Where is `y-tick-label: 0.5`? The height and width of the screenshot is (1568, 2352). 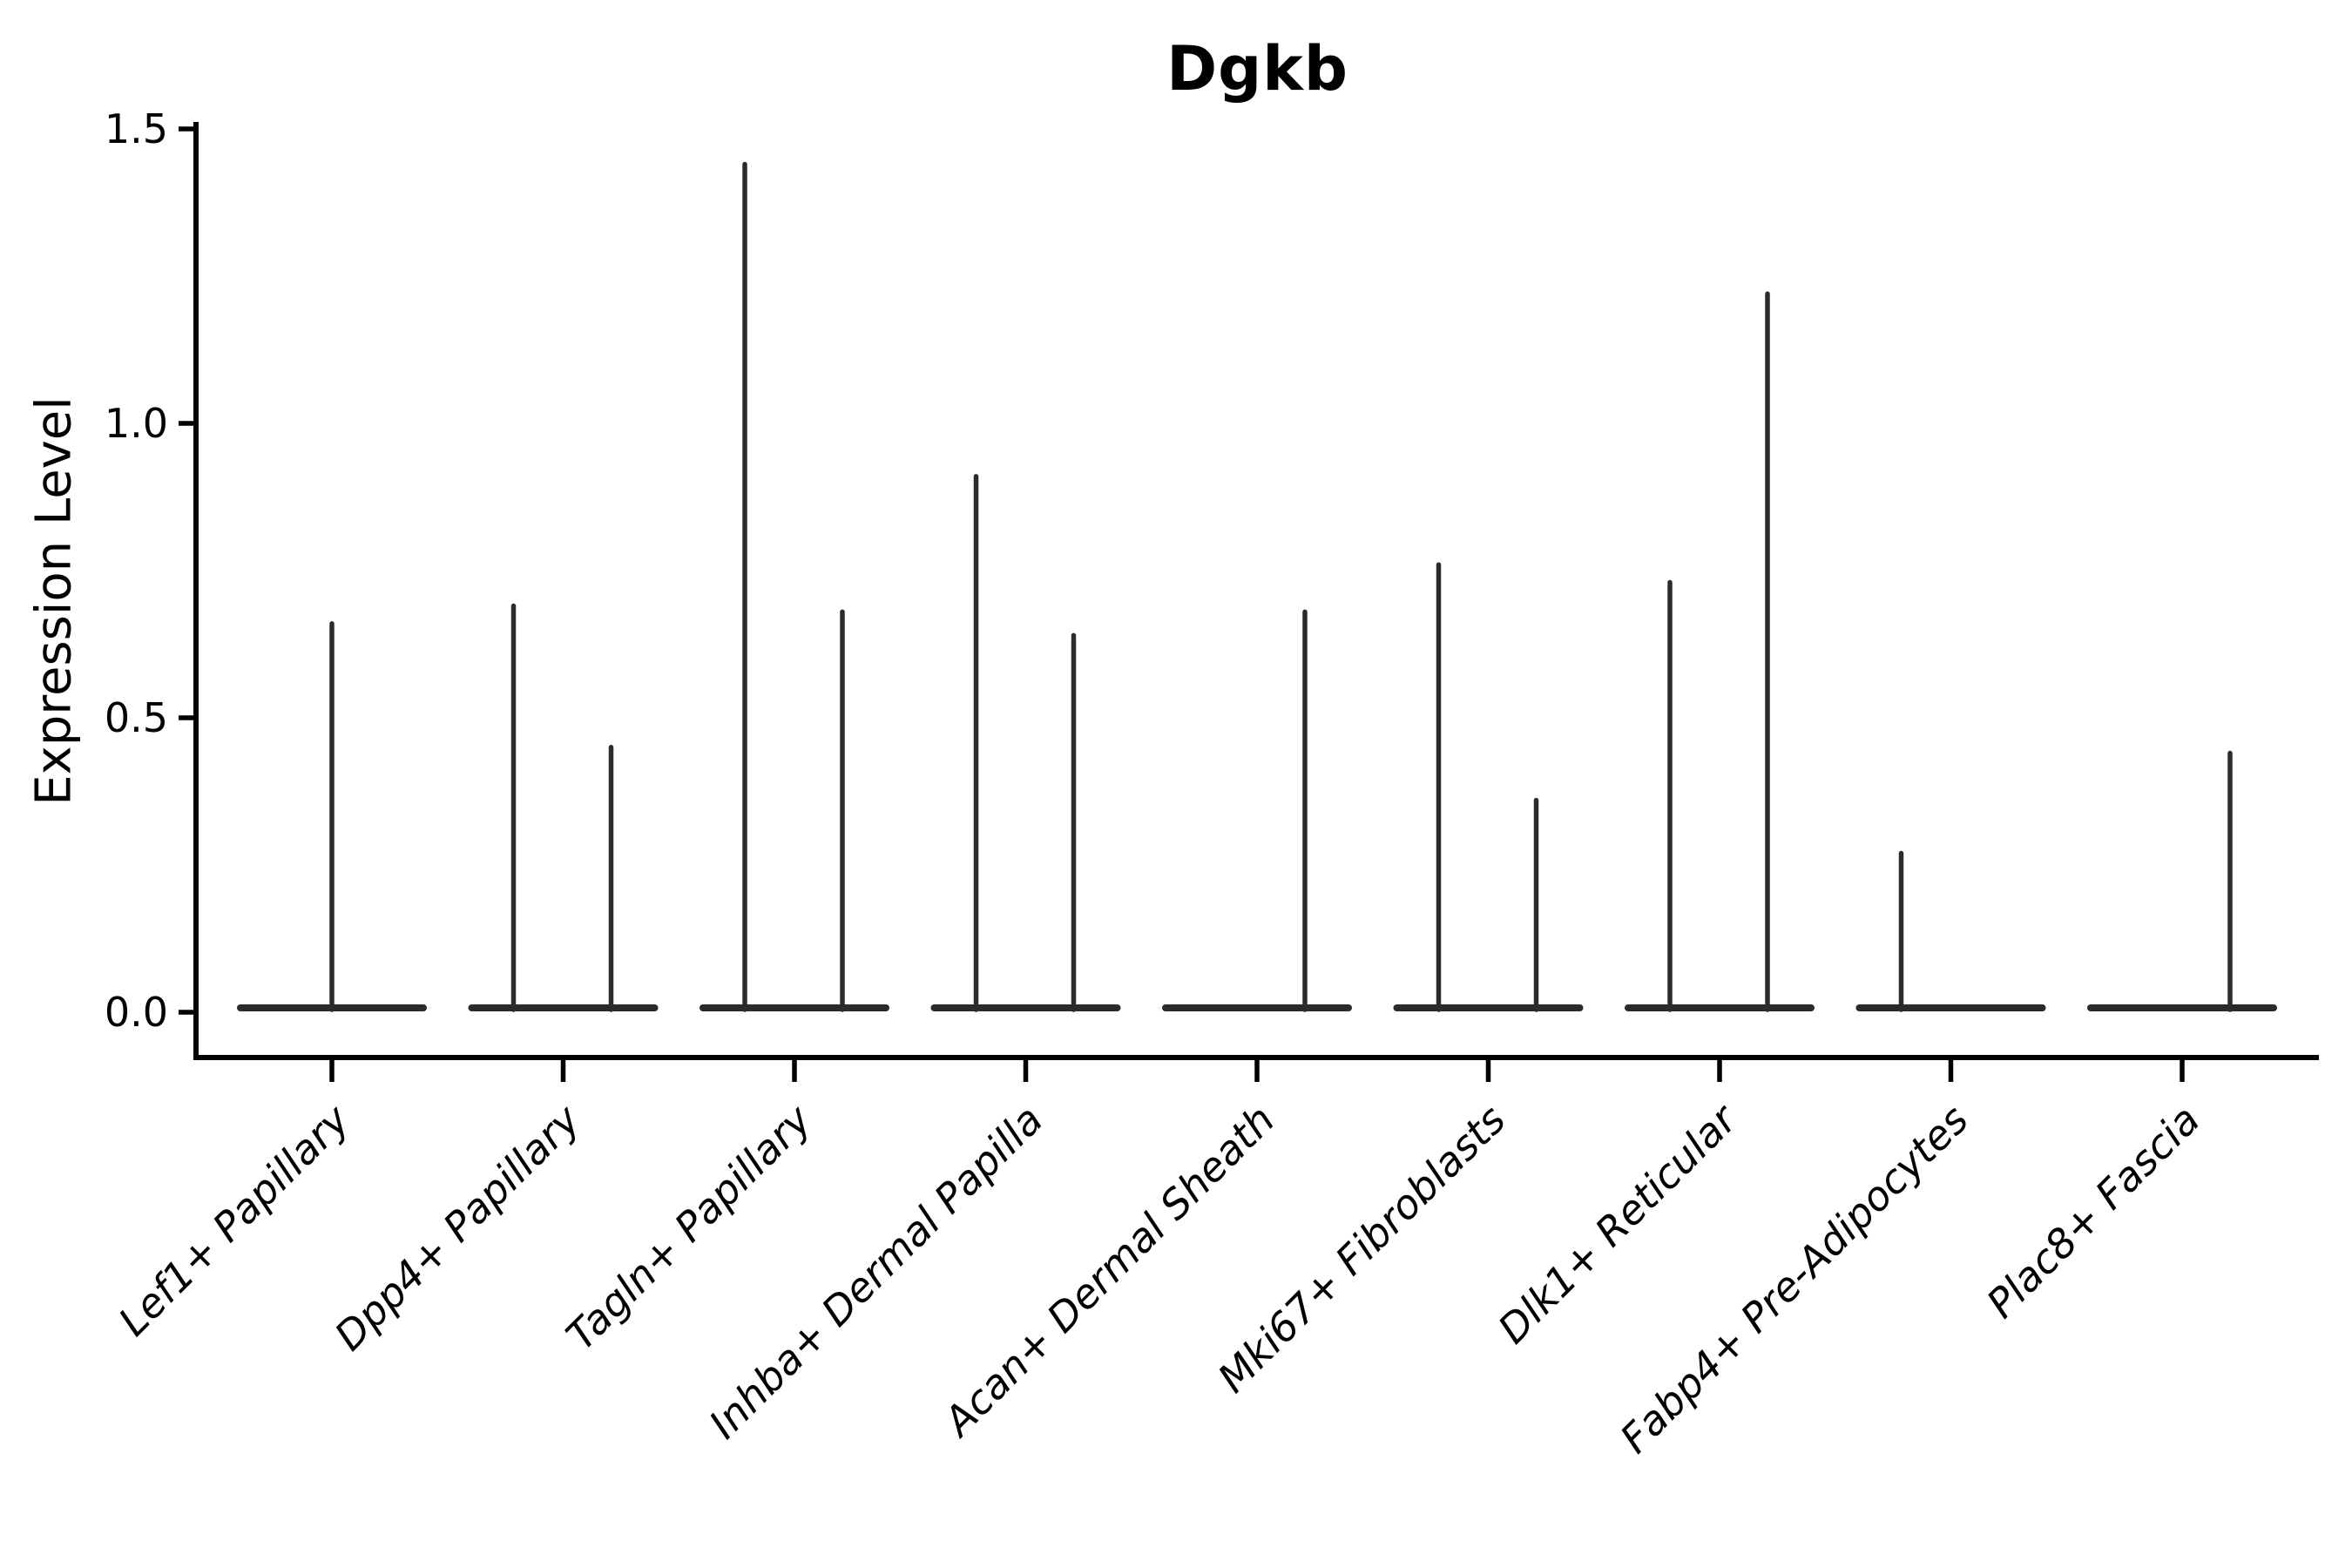 y-tick-label: 0.5 is located at coordinates (136, 717).